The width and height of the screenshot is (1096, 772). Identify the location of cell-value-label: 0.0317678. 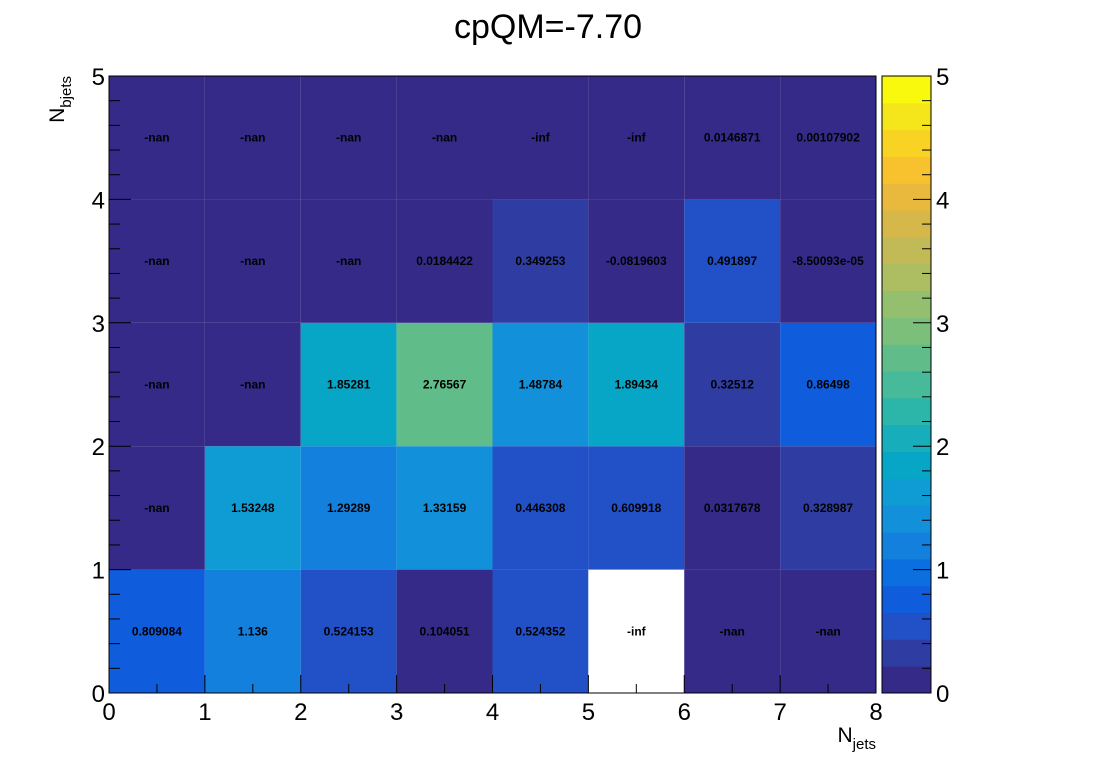
(732, 508).